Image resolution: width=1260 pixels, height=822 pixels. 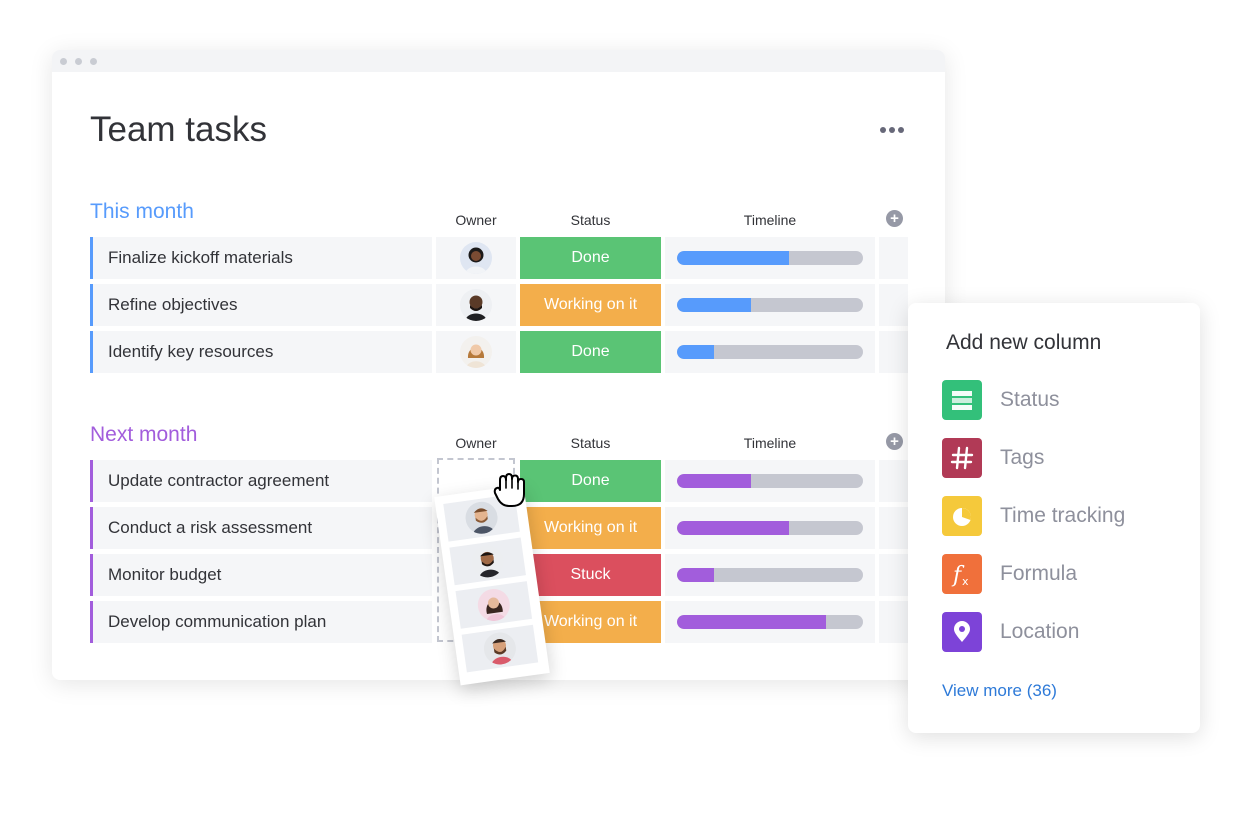 What do you see at coordinates (498, 61) in the screenshot?
I see `window-titlebar` at bounding box center [498, 61].